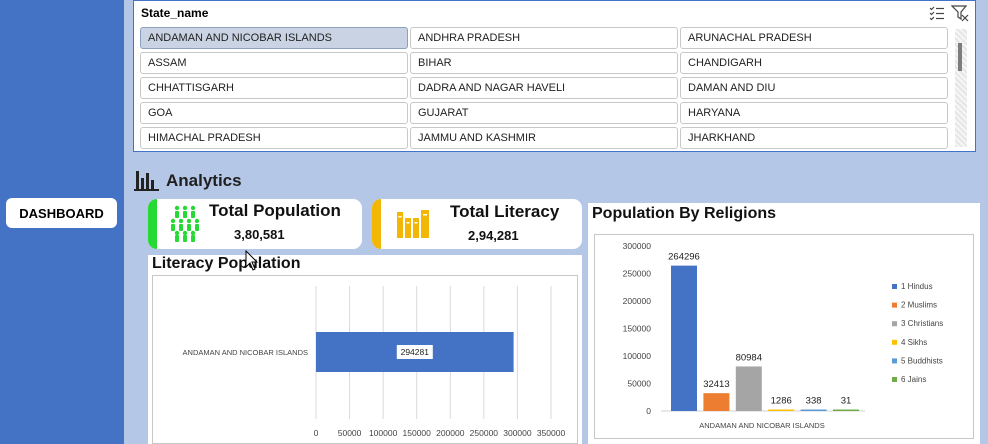  Describe the element at coordinates (274, 63) in the screenshot. I see `slicer-item: ASSAM` at that location.